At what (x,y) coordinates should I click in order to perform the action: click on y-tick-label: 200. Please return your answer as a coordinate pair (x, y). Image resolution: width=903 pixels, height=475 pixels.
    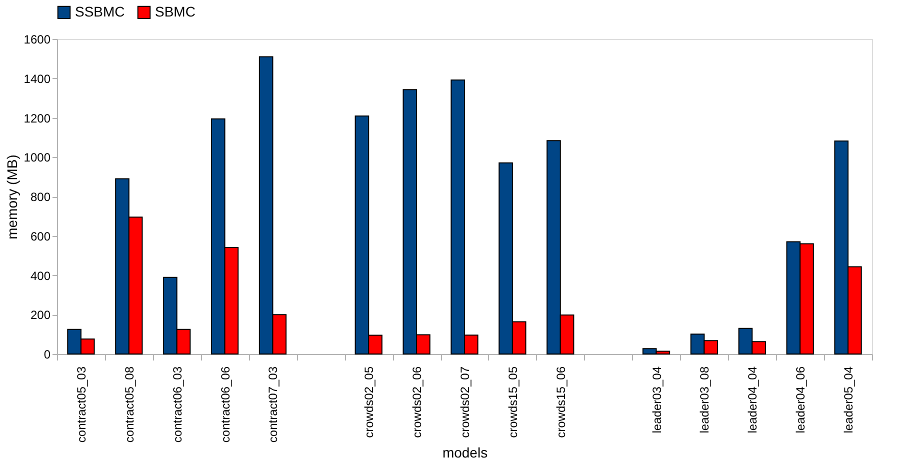
    Looking at the image, I should click on (40, 315).